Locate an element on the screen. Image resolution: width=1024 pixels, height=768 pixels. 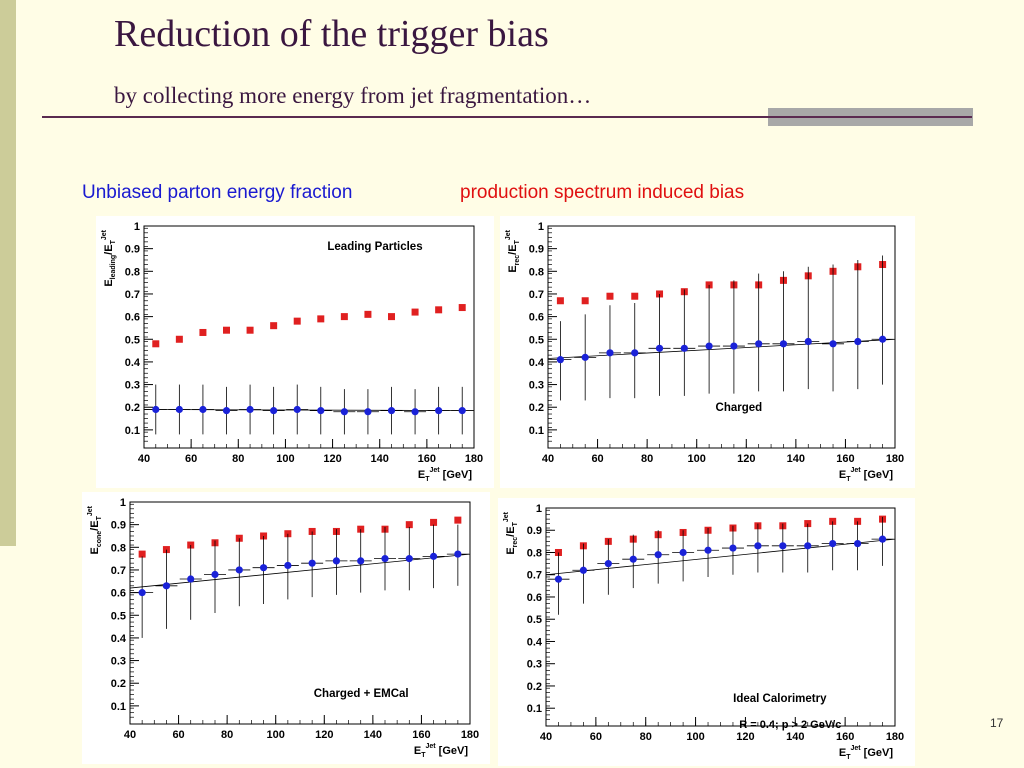
y-tick-label: 0.2 is located at coordinates (534, 687).